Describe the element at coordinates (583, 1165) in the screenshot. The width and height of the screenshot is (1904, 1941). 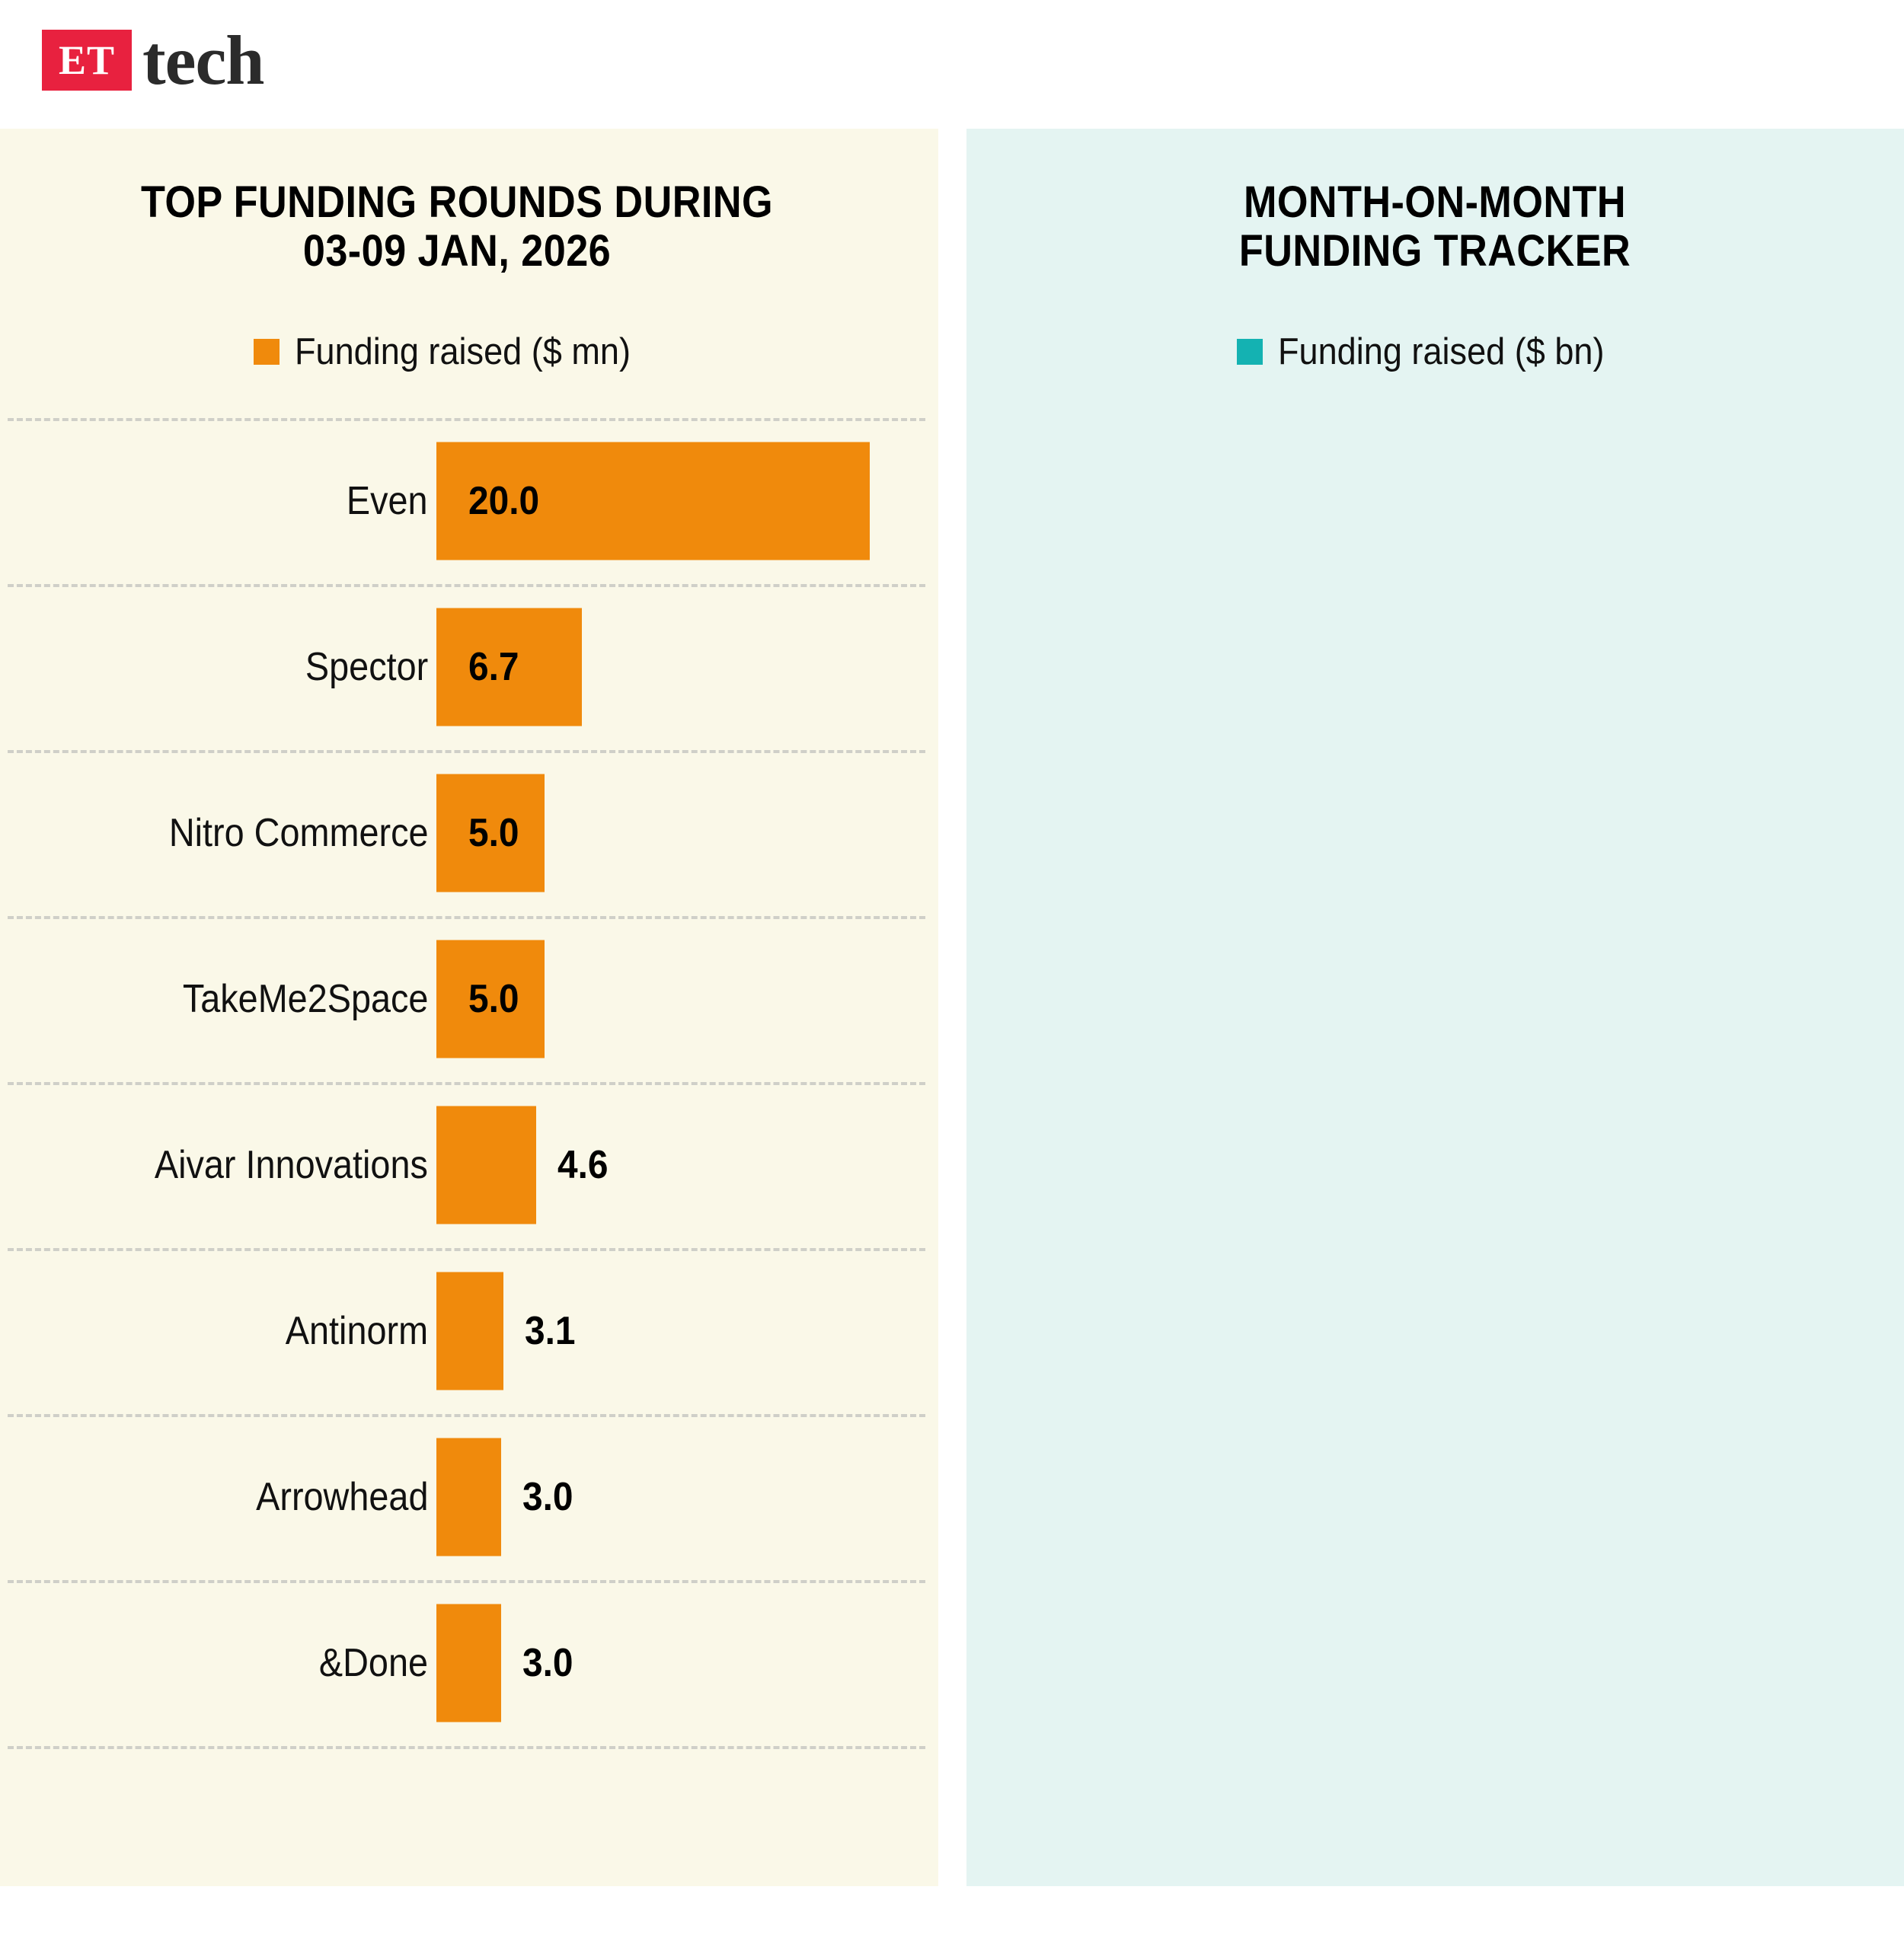
I see `bar-value-label: 4.6` at that location.